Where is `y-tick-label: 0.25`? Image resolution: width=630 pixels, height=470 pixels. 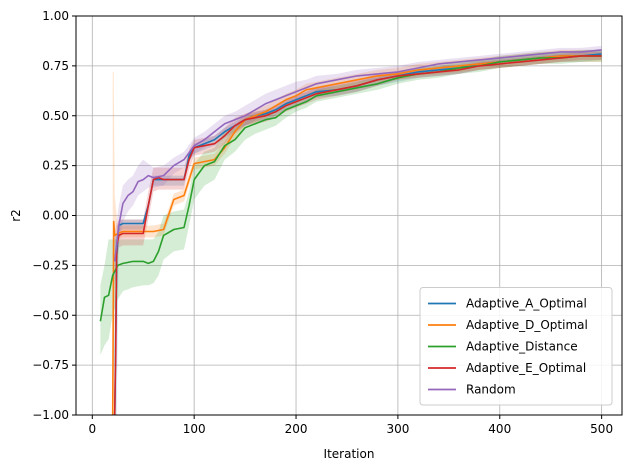 y-tick-label: 0.25 is located at coordinates (55, 166).